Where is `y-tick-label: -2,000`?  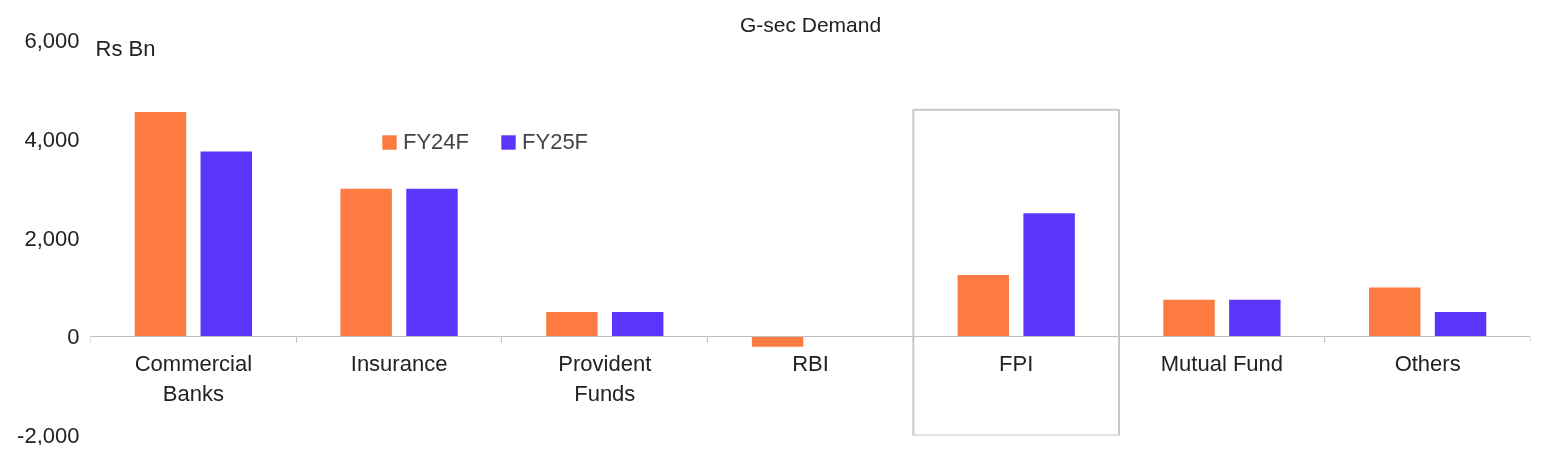
y-tick-label: -2,000 is located at coordinates (48, 435).